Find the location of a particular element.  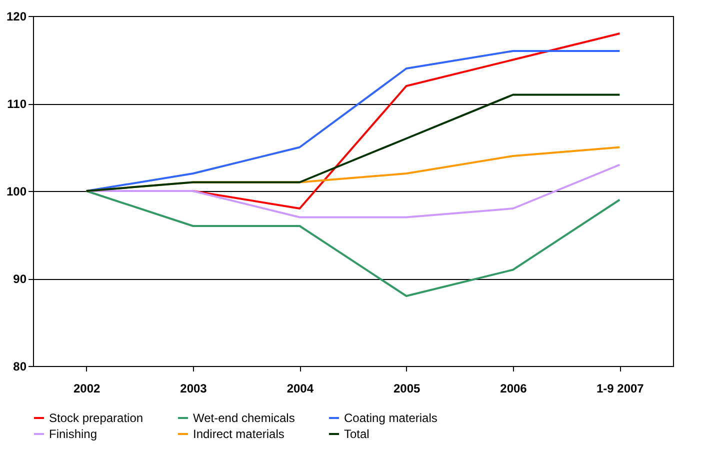

y-tick-label: 90 is located at coordinates (20, 279).